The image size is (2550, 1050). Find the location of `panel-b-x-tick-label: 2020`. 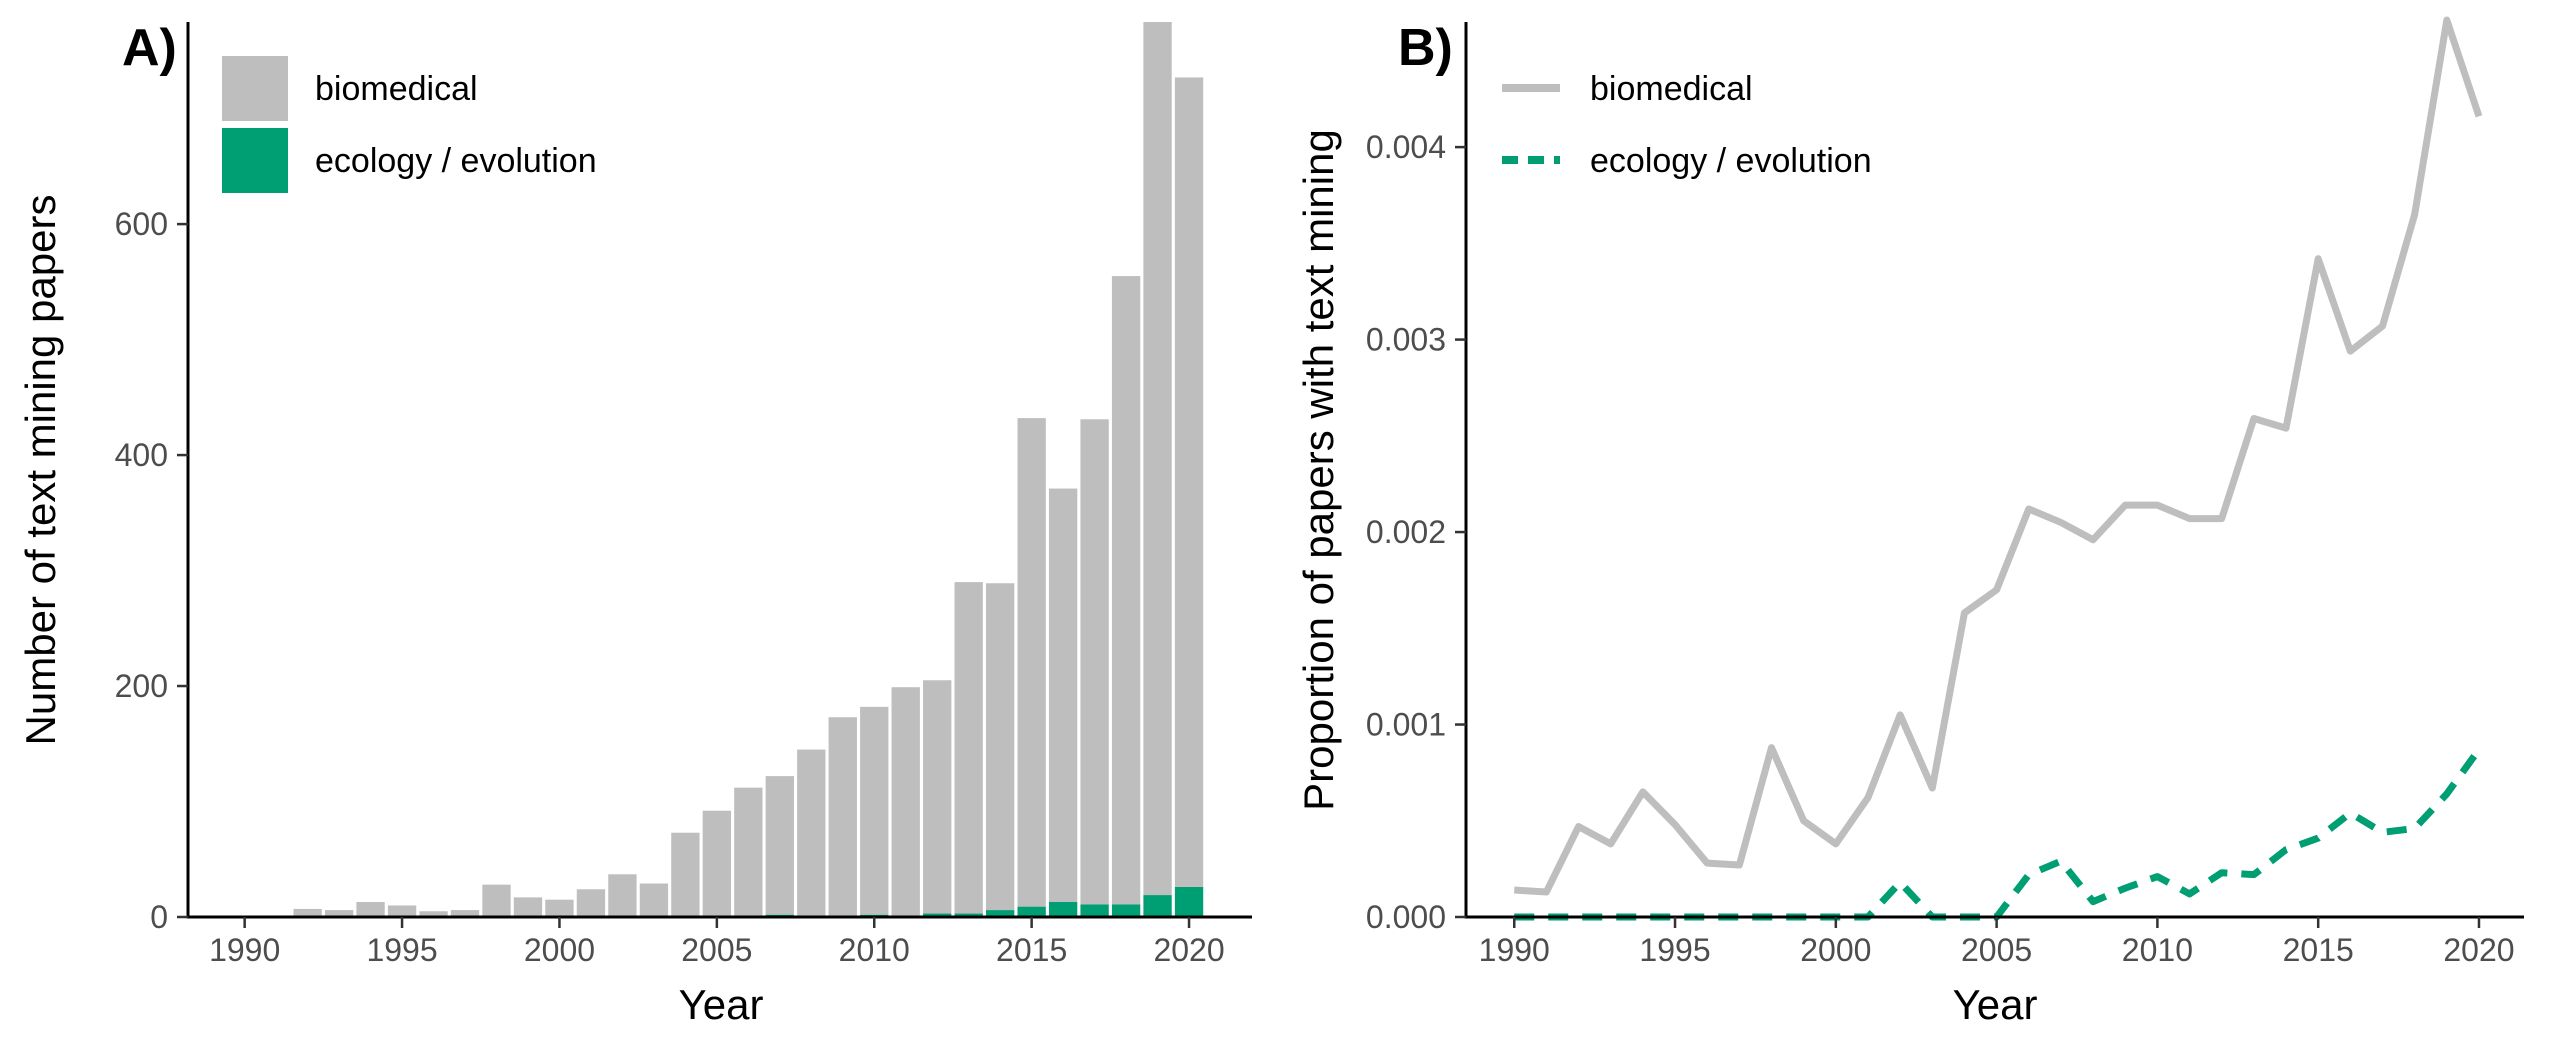

panel-b-x-tick-label: 2020 is located at coordinates (2478, 950).